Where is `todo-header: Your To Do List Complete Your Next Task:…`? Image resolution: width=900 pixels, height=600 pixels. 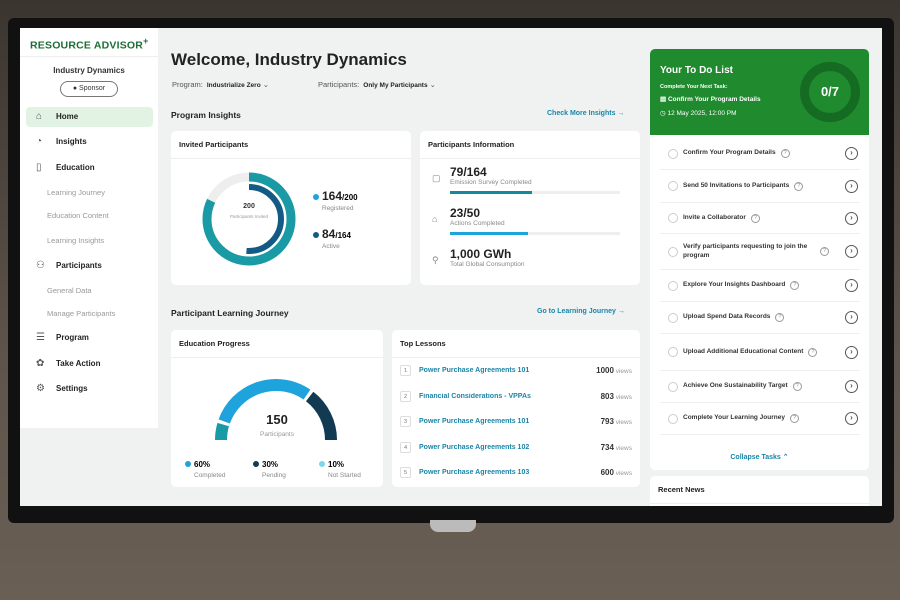 todo-header: Your To Do List Complete Your Next Task:… is located at coordinates (759, 92).